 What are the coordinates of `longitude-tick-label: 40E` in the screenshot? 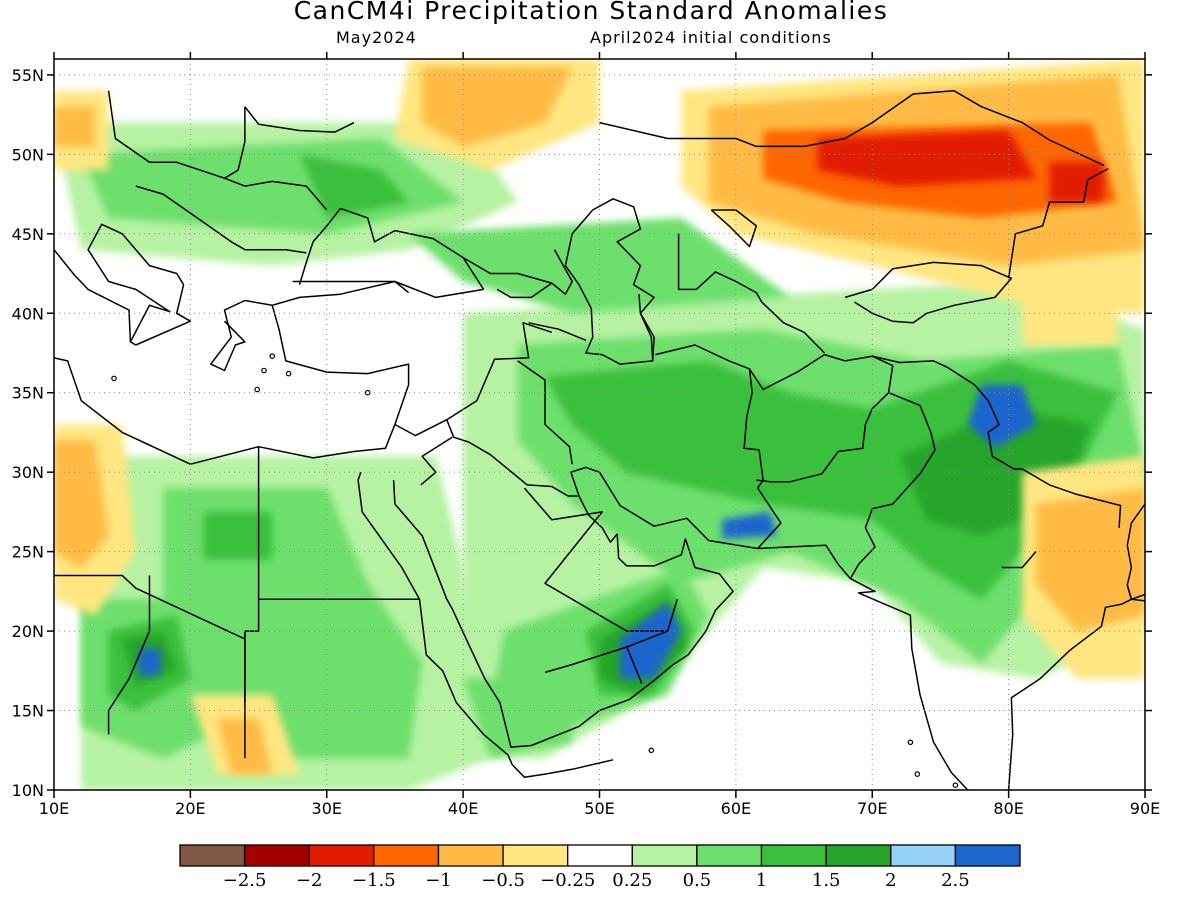 It's located at (463, 808).